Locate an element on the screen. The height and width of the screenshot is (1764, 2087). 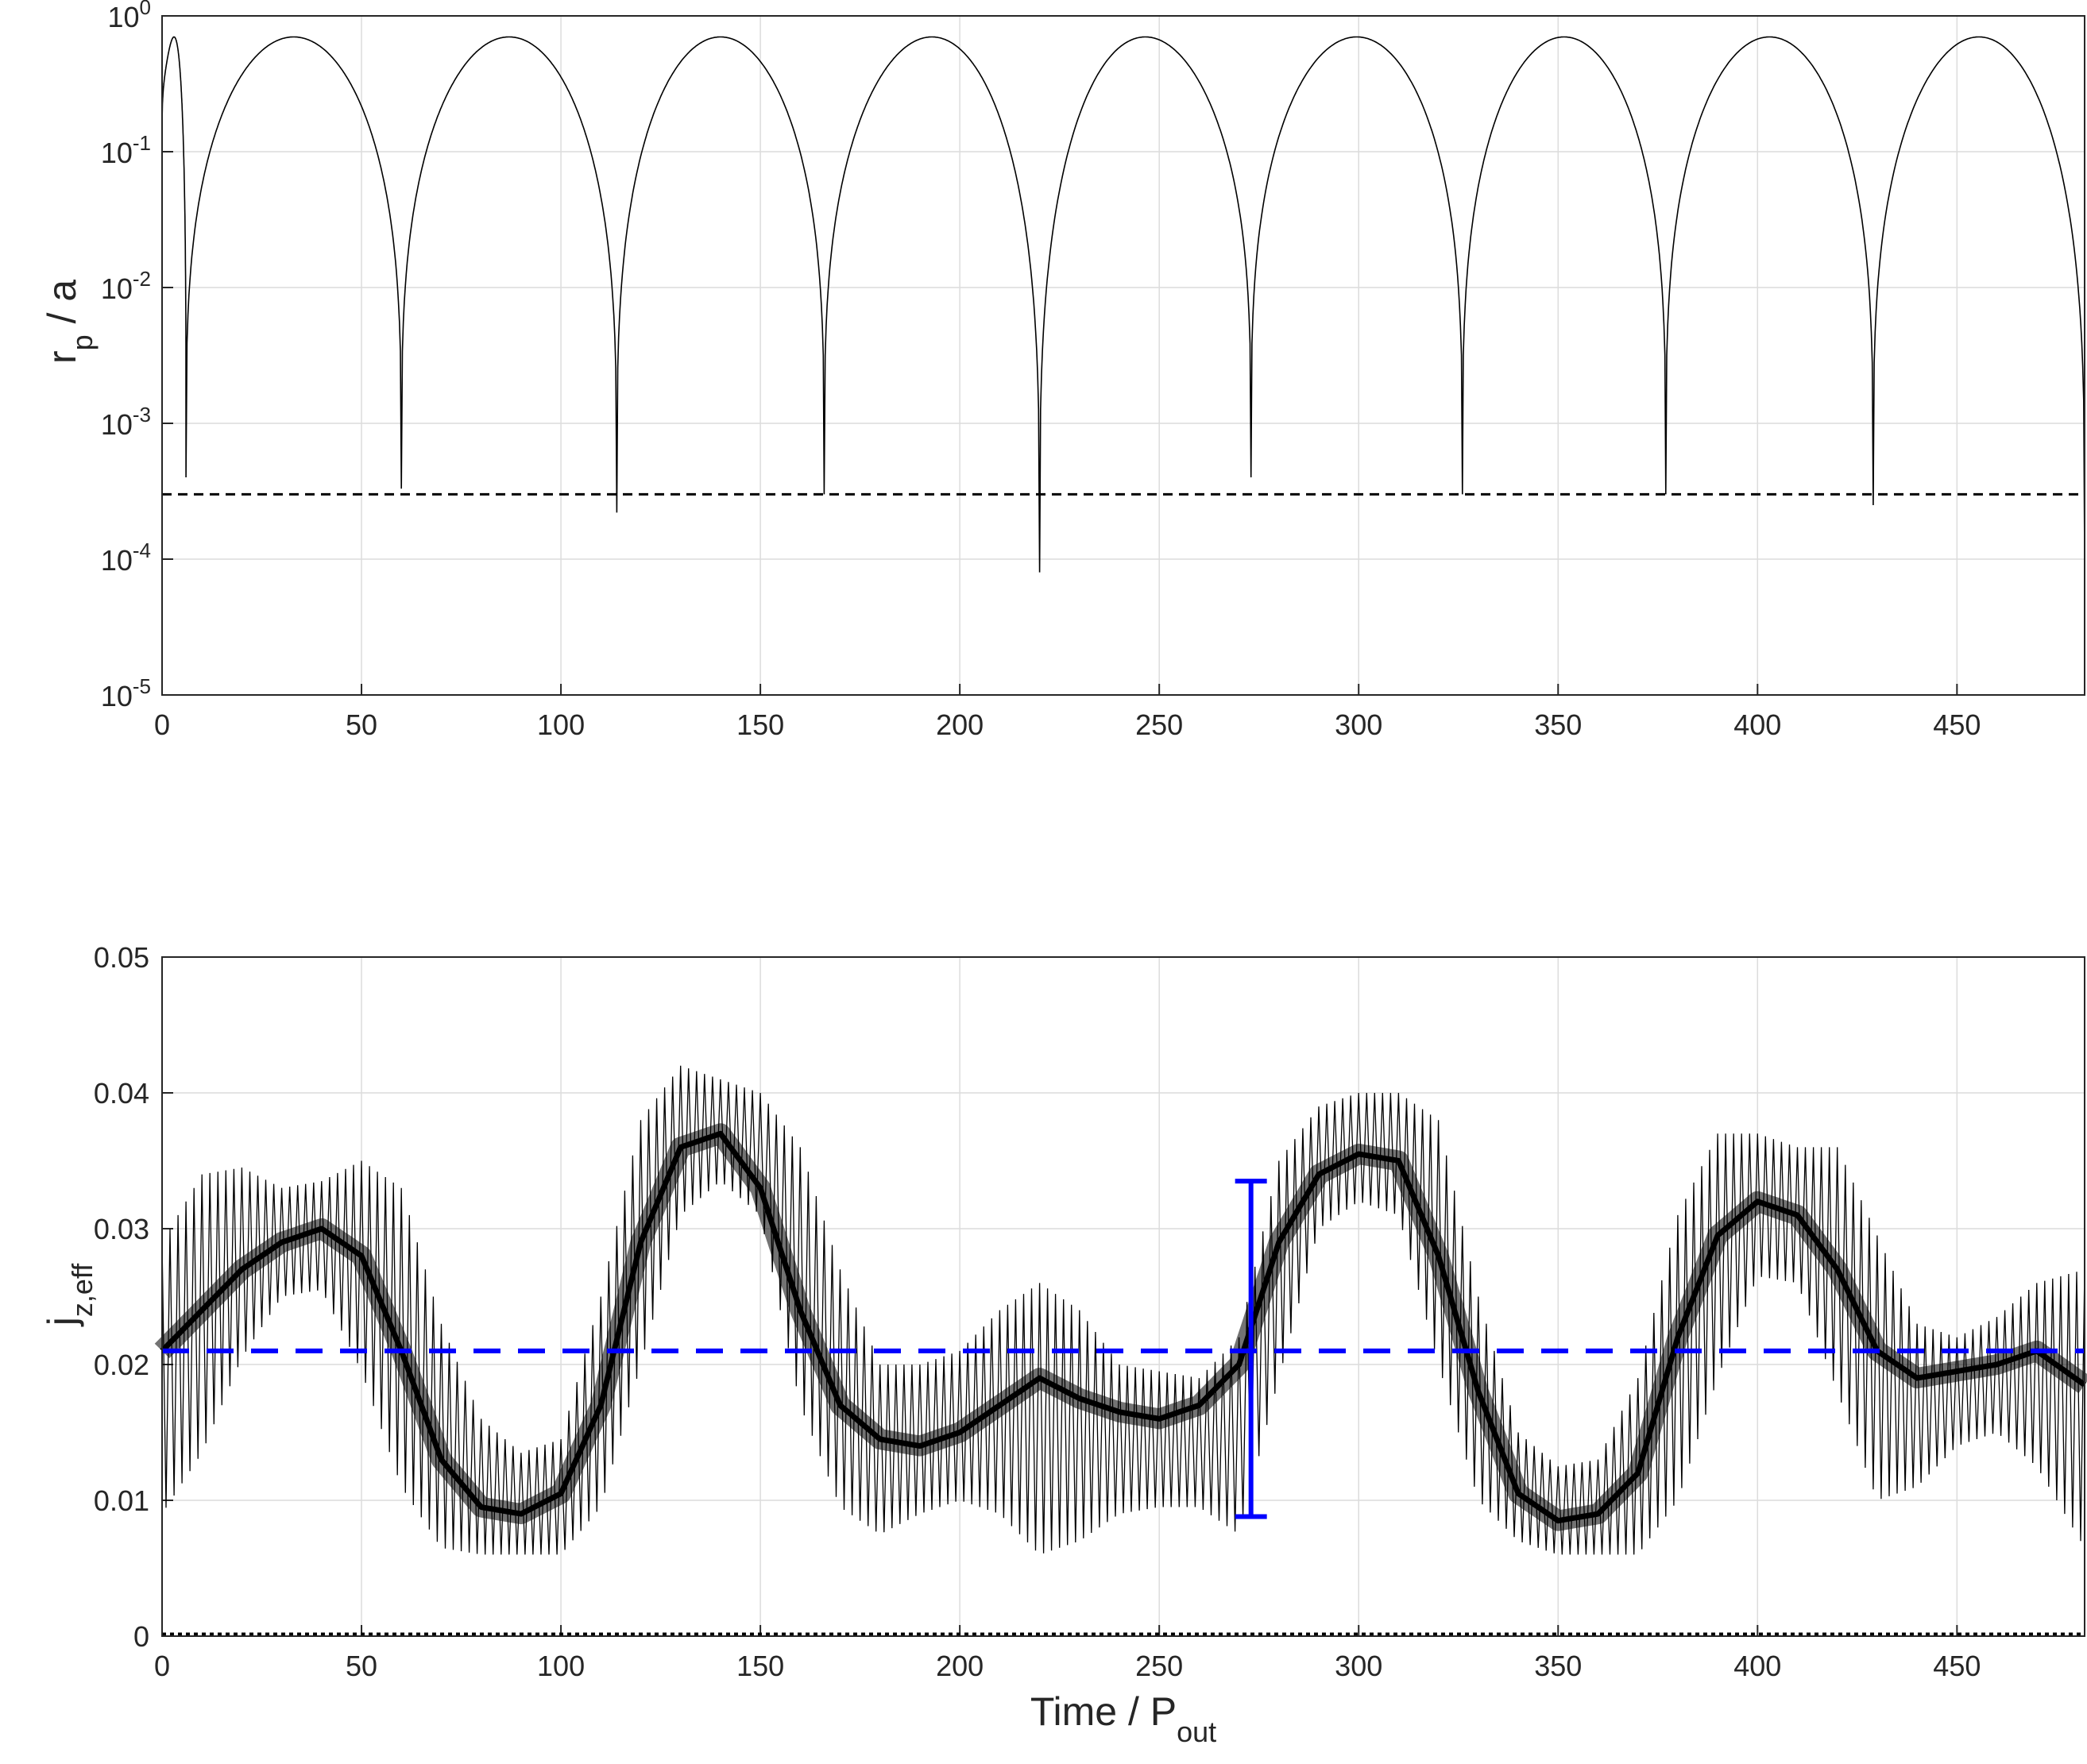
bottom-x-tick-label: 450 is located at coordinates (1957, 1666).